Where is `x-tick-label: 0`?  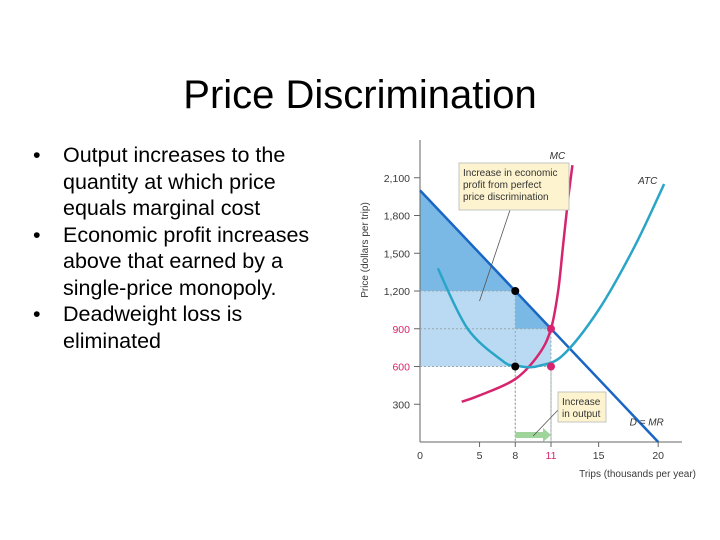
x-tick-label: 0 is located at coordinates (420, 456).